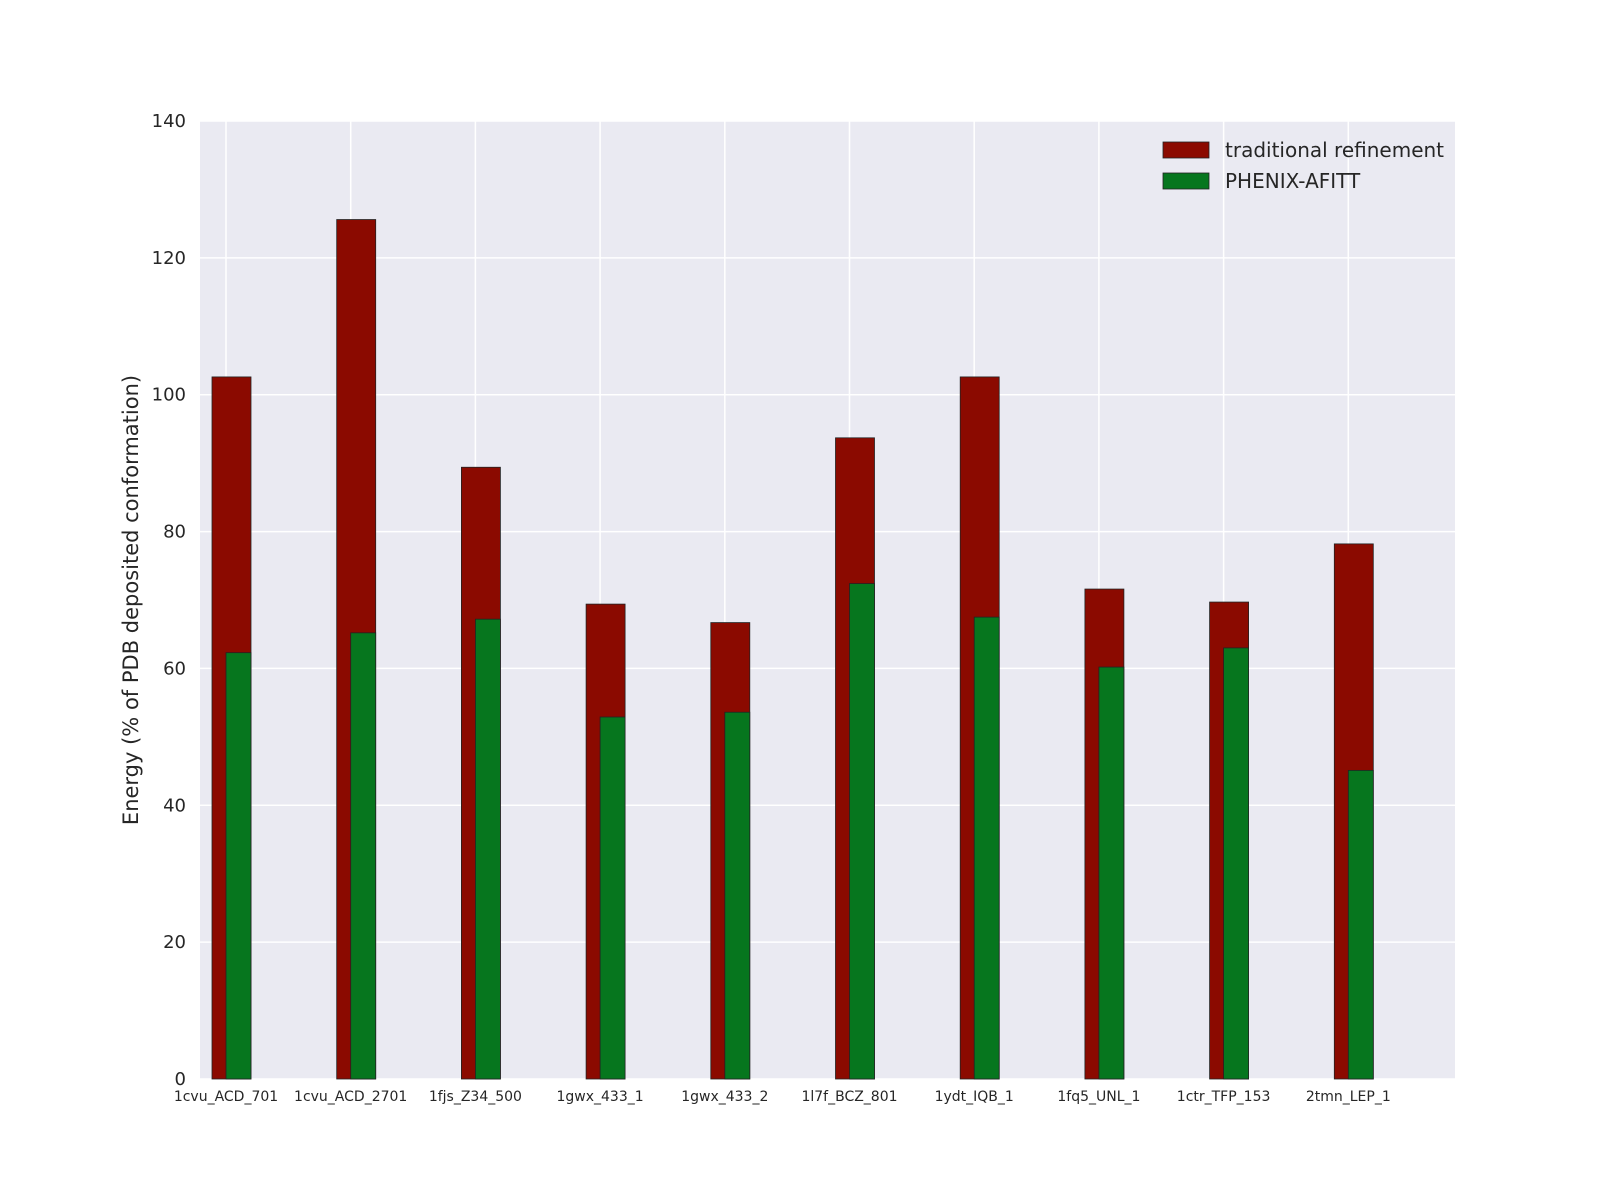  Describe the element at coordinates (1098, 1097) in the screenshot. I see `x-tick-label: 1fq5_UNL_1` at that location.